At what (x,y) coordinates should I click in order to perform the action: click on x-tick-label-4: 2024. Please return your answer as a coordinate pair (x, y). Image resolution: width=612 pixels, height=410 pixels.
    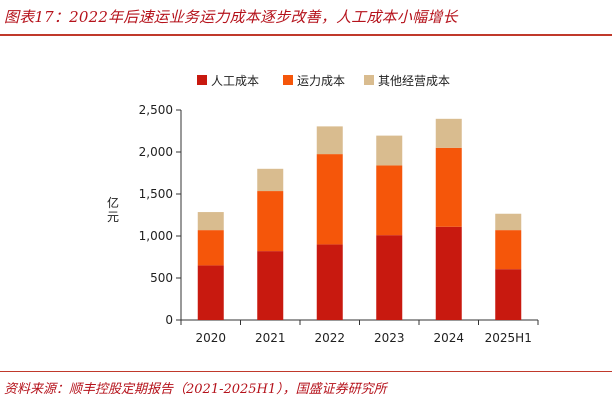
    Looking at the image, I should click on (448, 338).